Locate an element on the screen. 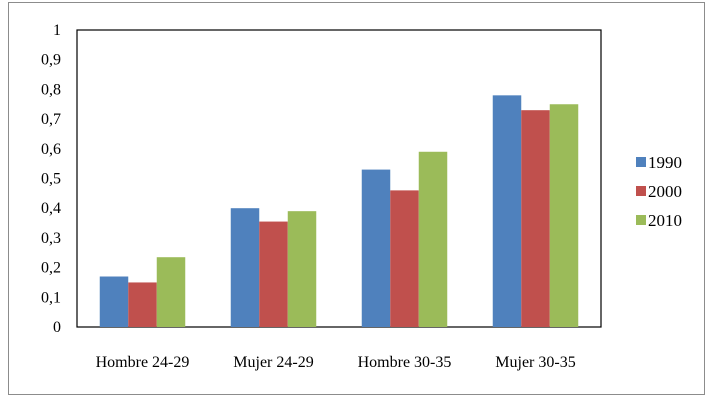  y-tick-label: 0,4 is located at coordinates (51, 208).